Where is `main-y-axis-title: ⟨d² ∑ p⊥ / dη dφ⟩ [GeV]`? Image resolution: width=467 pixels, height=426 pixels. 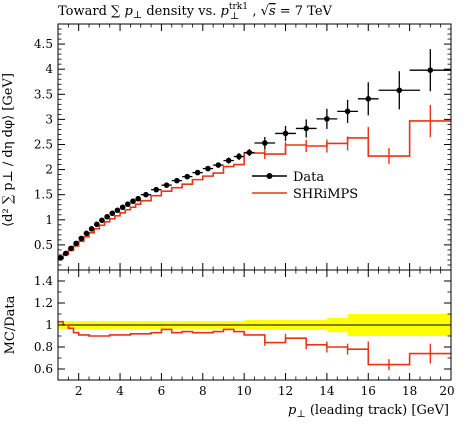 main-y-axis-title: ⟨d² ∑ p⊥ / dη dφ⟩ [GeV] is located at coordinates (8, 150).